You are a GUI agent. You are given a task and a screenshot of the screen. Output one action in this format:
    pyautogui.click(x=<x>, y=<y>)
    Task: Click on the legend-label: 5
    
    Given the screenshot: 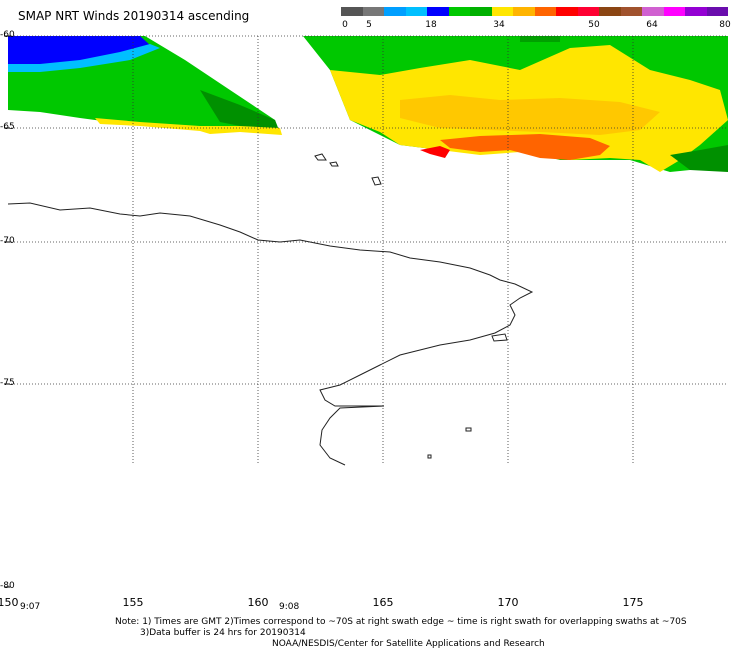 What is the action you would take?
    pyautogui.click(x=369, y=25)
    